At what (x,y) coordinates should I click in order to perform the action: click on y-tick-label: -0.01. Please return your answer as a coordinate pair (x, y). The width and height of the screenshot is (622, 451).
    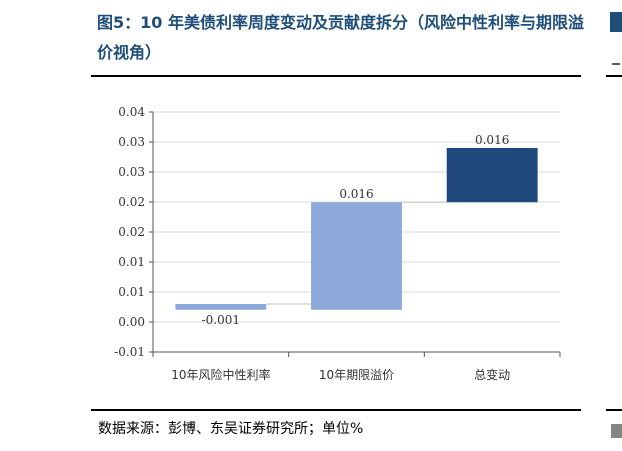
    Looking at the image, I should click on (129, 352).